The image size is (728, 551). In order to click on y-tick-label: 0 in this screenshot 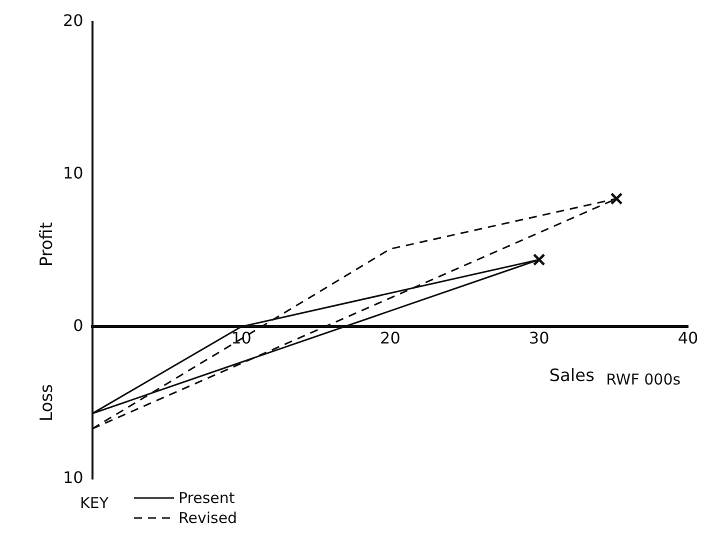, I will do `click(78, 325)`.